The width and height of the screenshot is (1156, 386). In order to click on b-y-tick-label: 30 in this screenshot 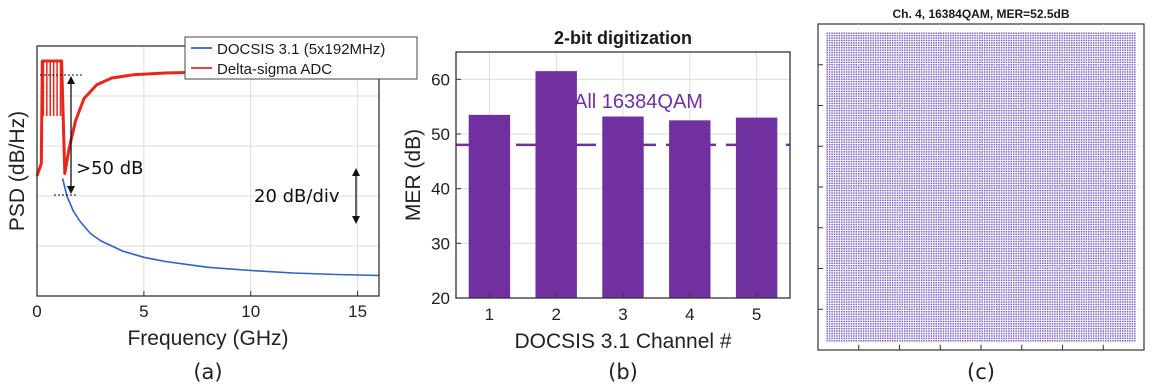, I will do `click(440, 243)`.